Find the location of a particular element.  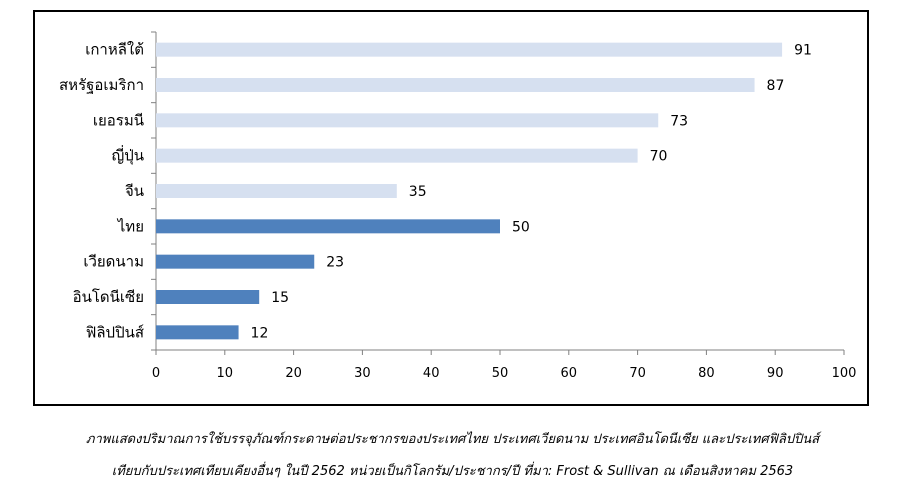

data-label: 50 is located at coordinates (521, 227).